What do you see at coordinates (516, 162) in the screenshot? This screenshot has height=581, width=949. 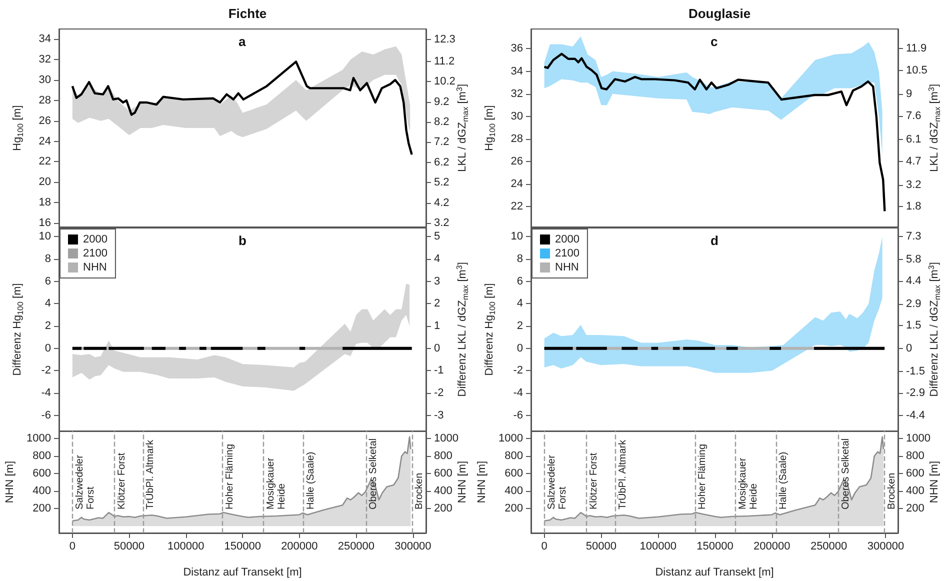 I see `y-tick-label: 26` at bounding box center [516, 162].